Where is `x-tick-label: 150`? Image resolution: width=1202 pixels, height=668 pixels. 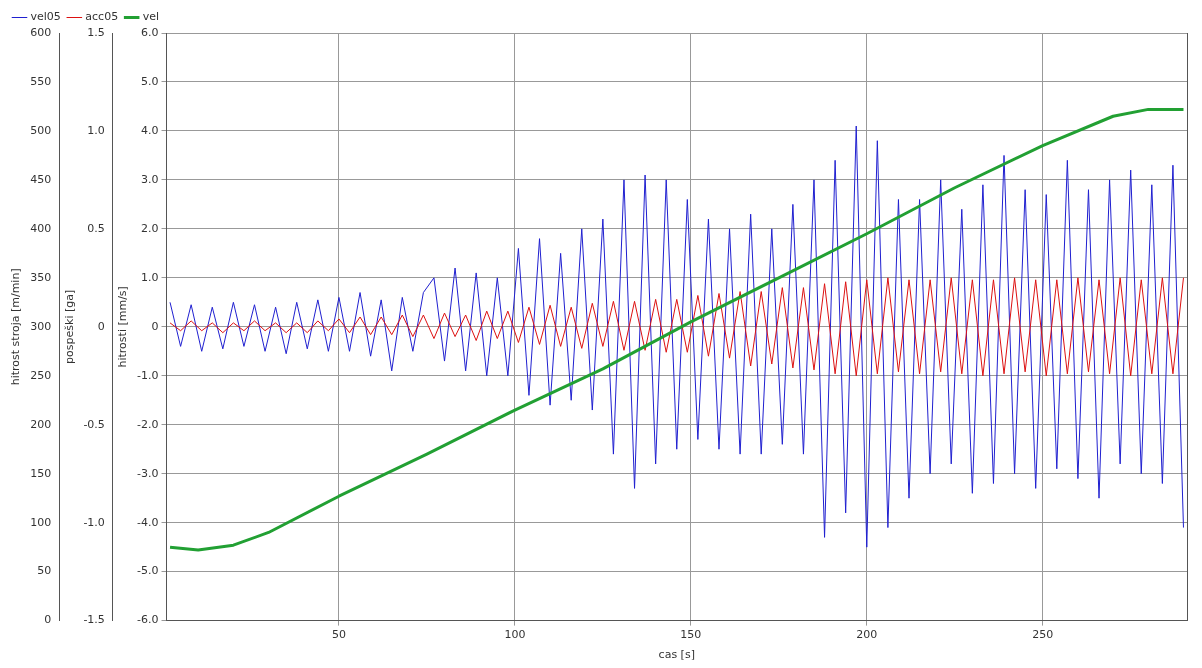 x-tick-label: 150 is located at coordinates (691, 635).